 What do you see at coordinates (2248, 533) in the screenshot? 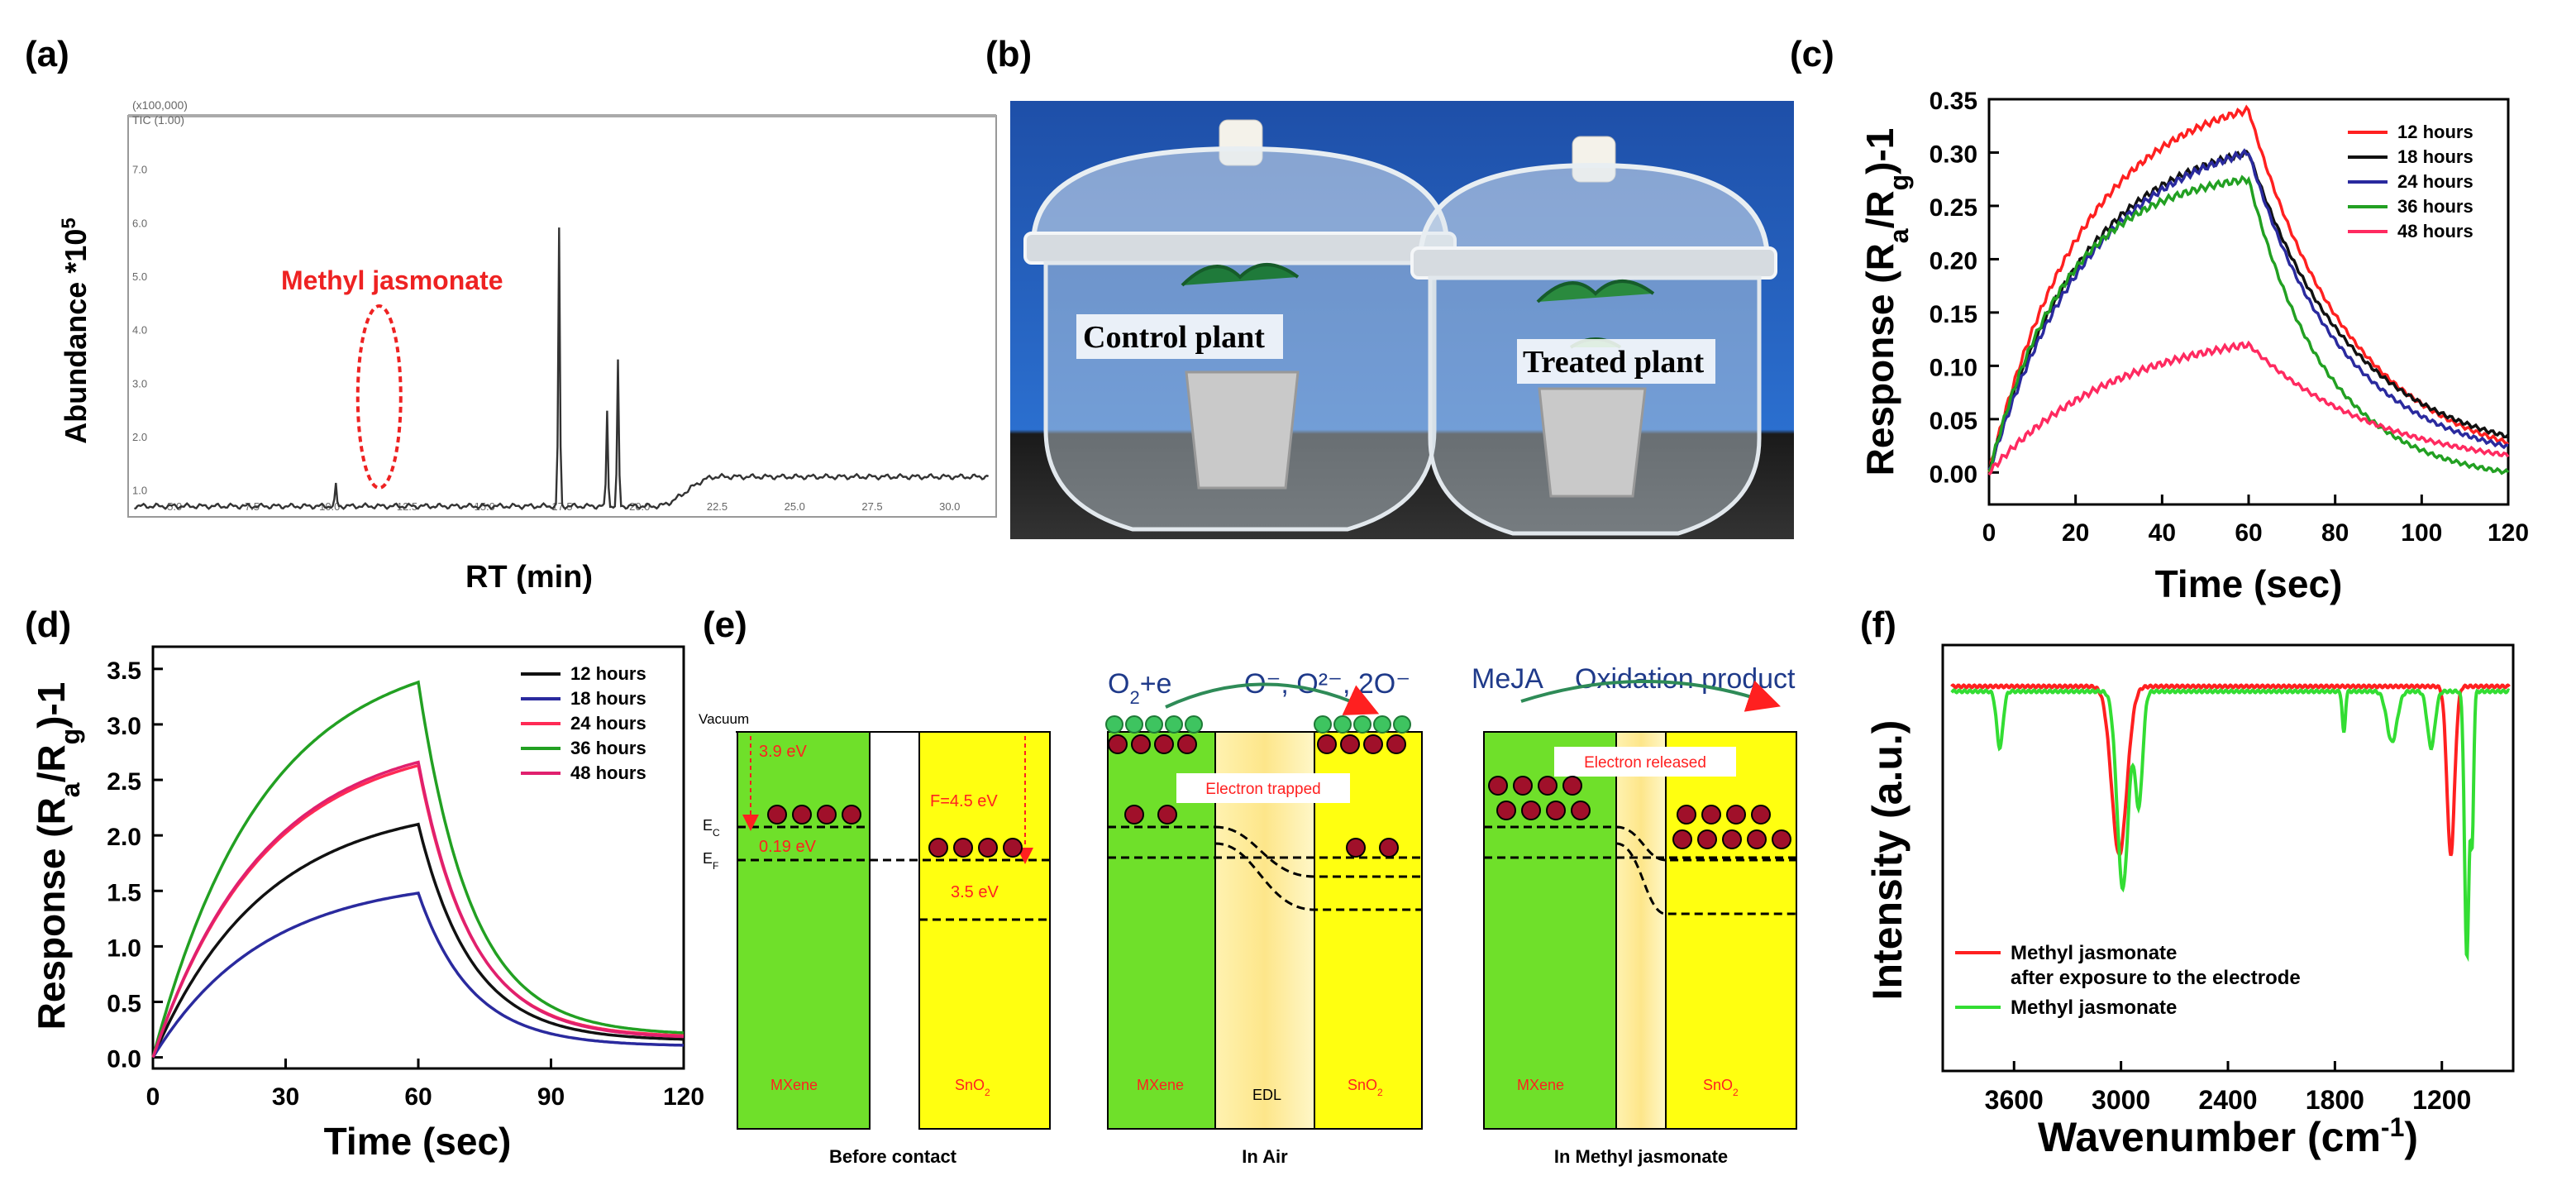
I see `x-tick-label: 60` at bounding box center [2248, 533].